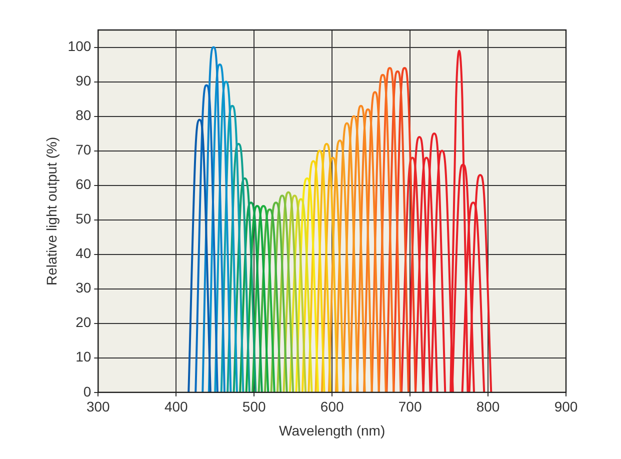 The width and height of the screenshot is (621, 459). Describe the element at coordinates (84, 356) in the screenshot. I see `y-tick-label: 10` at that location.